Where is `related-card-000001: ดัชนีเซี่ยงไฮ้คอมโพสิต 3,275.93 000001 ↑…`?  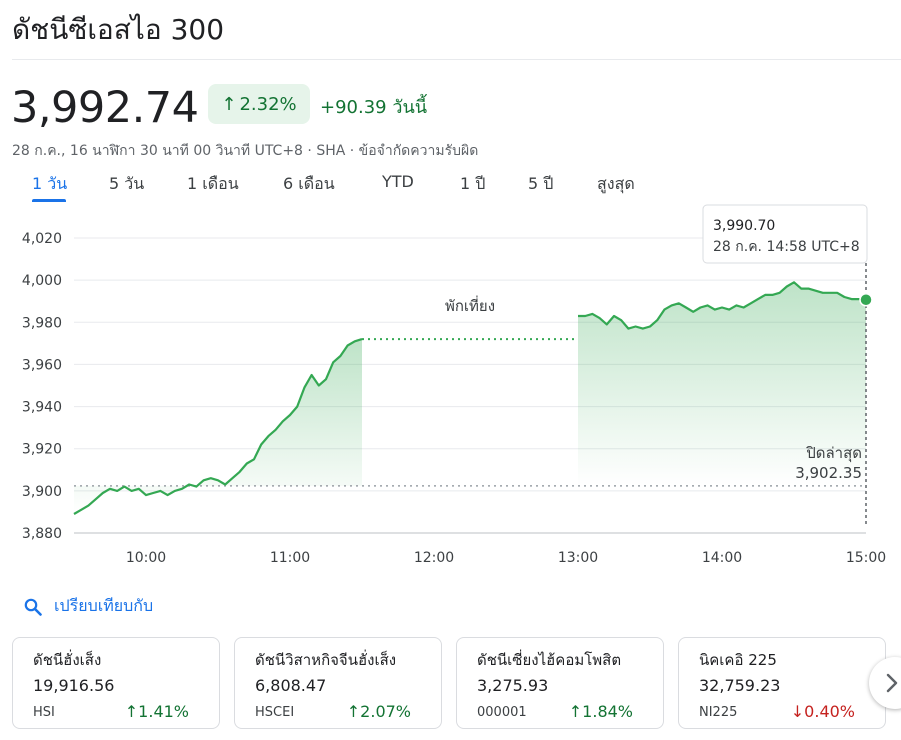
related-card-000001: ดัชนีเซี่ยงไฮ้คอมโพสิต 3,275.93 000001 ↑… is located at coordinates (560, 683).